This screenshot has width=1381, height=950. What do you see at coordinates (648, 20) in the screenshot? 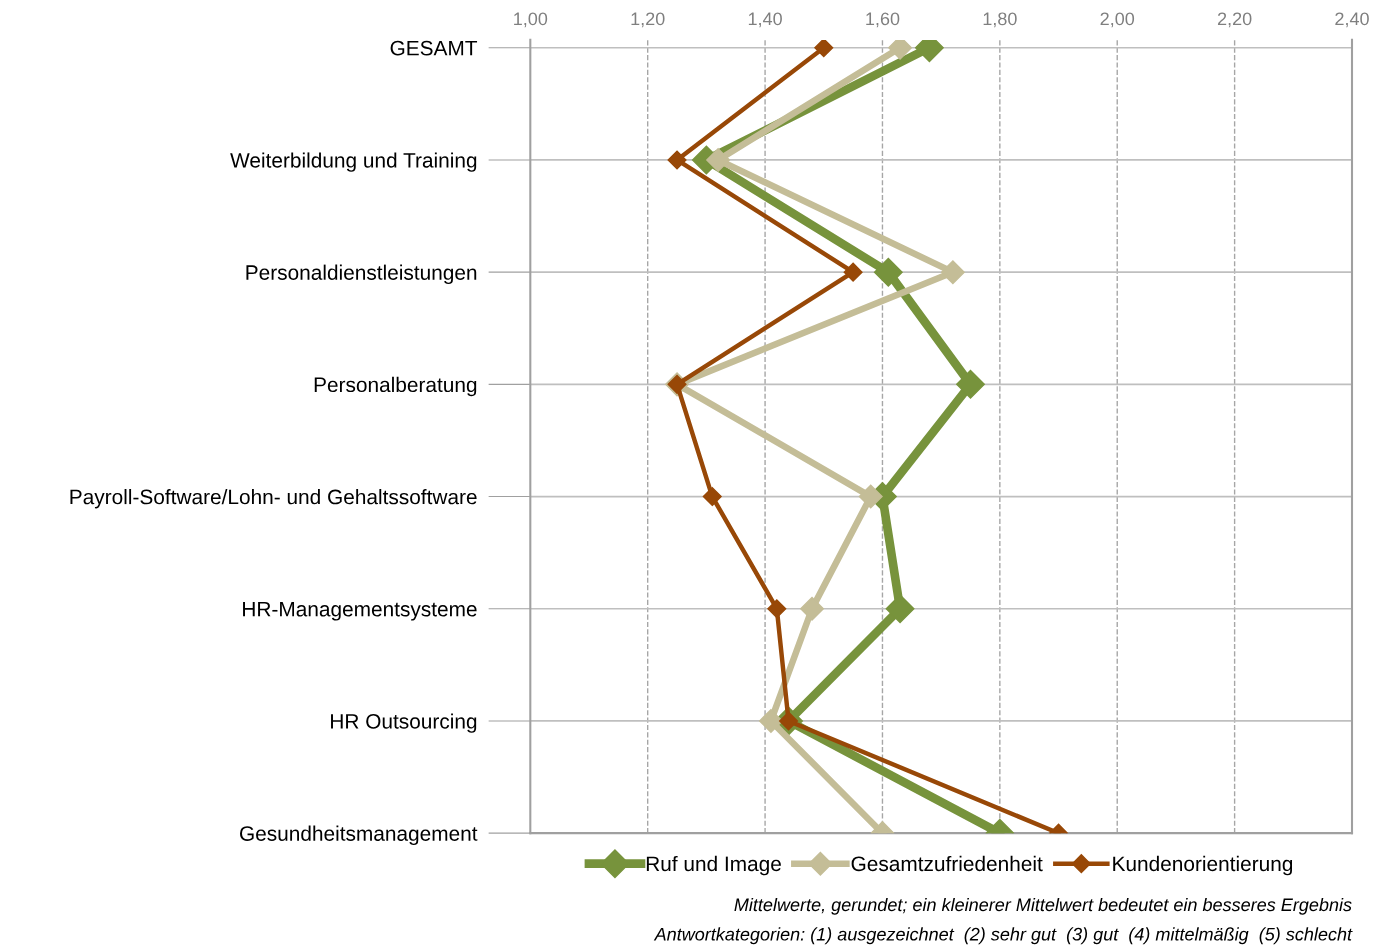
I see `x-tick-label: 1,20` at bounding box center [648, 20].